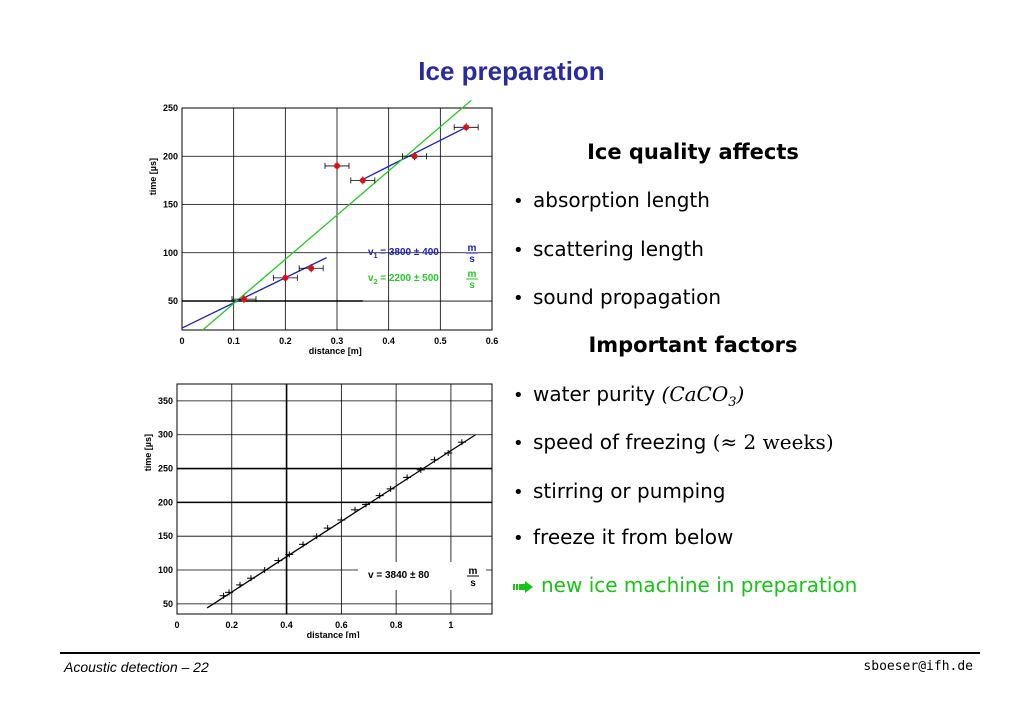 This screenshot has width=1023, height=708. Describe the element at coordinates (399, 575) in the screenshot. I see `fit-annotation: v = 3840 ± 80` at that location.